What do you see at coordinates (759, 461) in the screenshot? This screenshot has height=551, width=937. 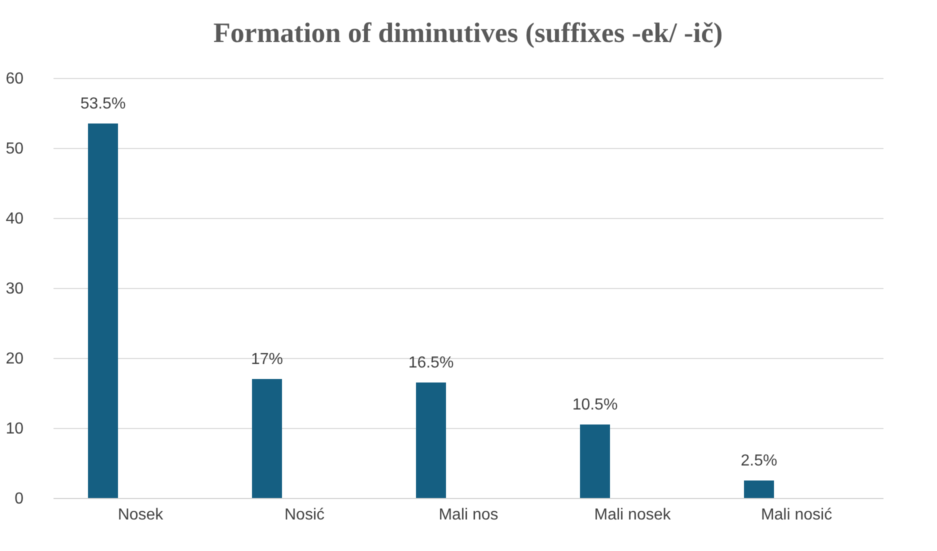 I see `data-label: 2.5%` at bounding box center [759, 461].